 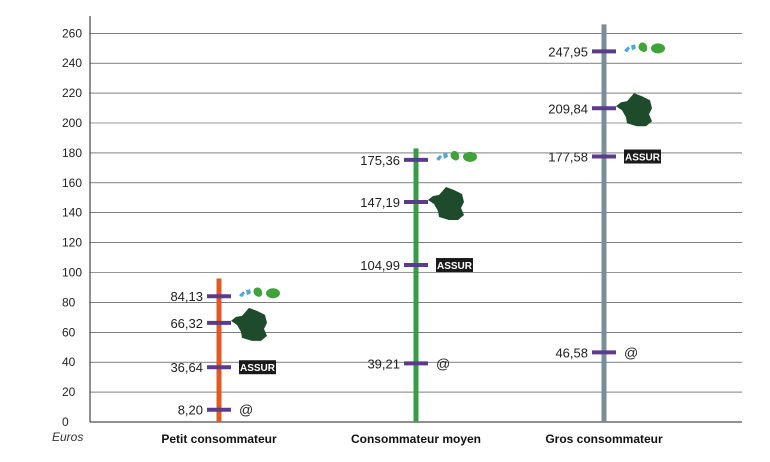 What do you see at coordinates (72, 93) in the screenshot?
I see `y-tick-label: 220` at bounding box center [72, 93].